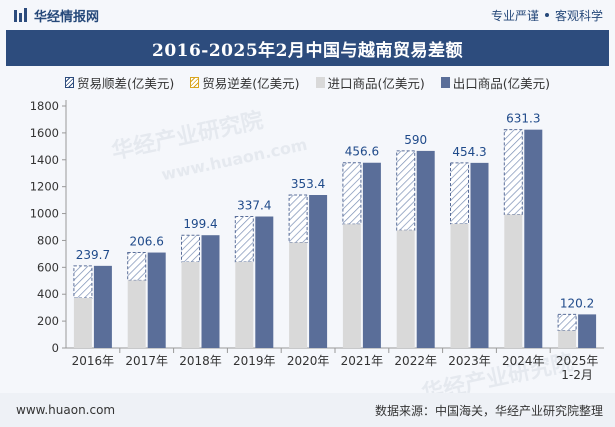 This screenshot has width=615, height=427. What do you see at coordinates (48, 240) in the screenshot?
I see `y-tick-label: 800` at bounding box center [48, 240].